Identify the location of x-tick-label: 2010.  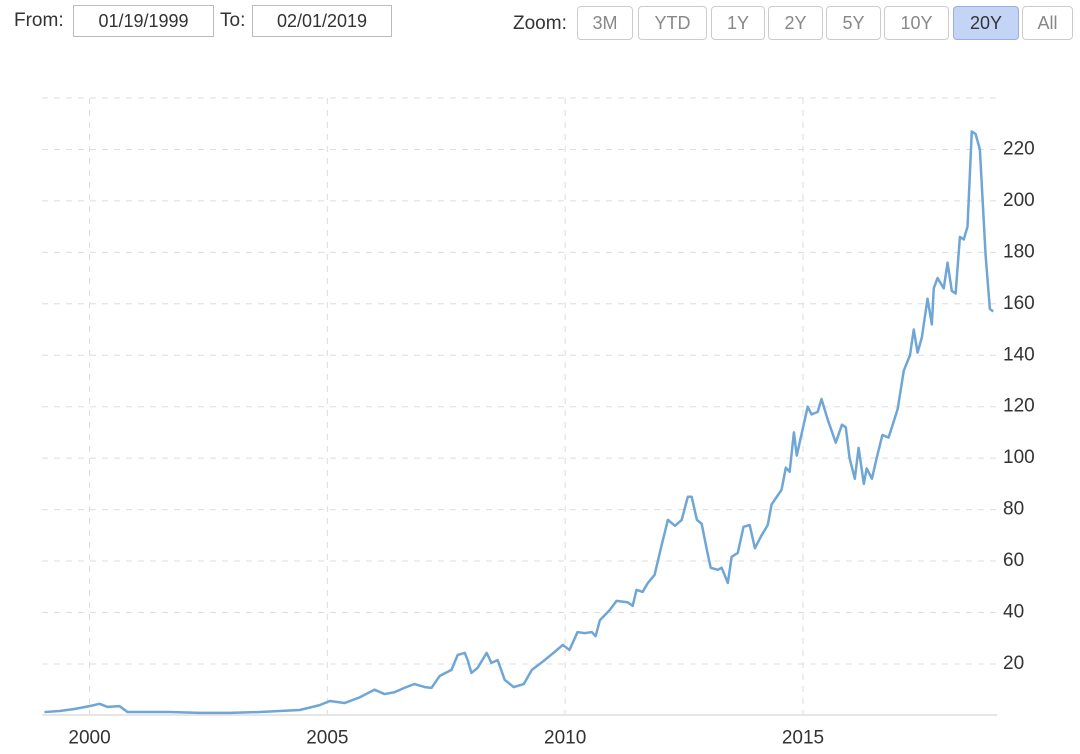
(565, 737).